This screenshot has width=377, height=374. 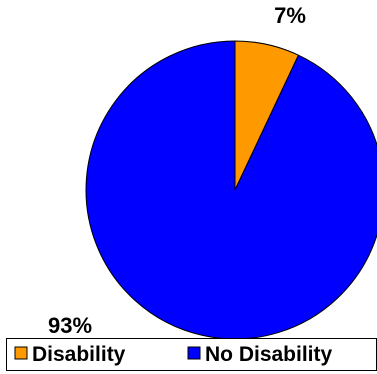 What do you see at coordinates (290, 15) in the screenshot?
I see `data-label-disability: 7%` at bounding box center [290, 15].